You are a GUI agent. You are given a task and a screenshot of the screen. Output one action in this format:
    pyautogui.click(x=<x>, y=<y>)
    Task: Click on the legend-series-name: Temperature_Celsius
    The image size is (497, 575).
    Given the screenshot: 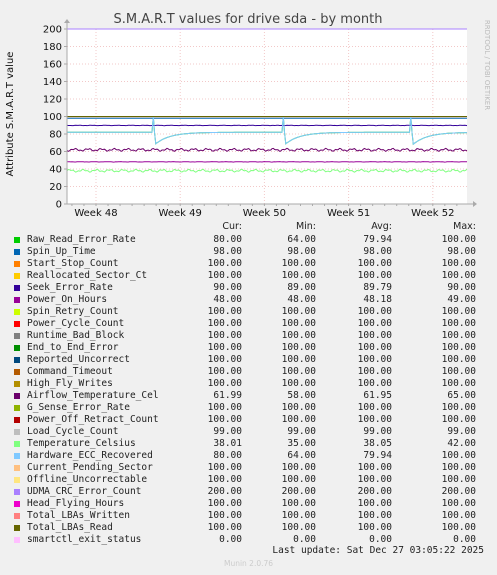 What is the action you would take?
    pyautogui.click(x=81, y=443)
    